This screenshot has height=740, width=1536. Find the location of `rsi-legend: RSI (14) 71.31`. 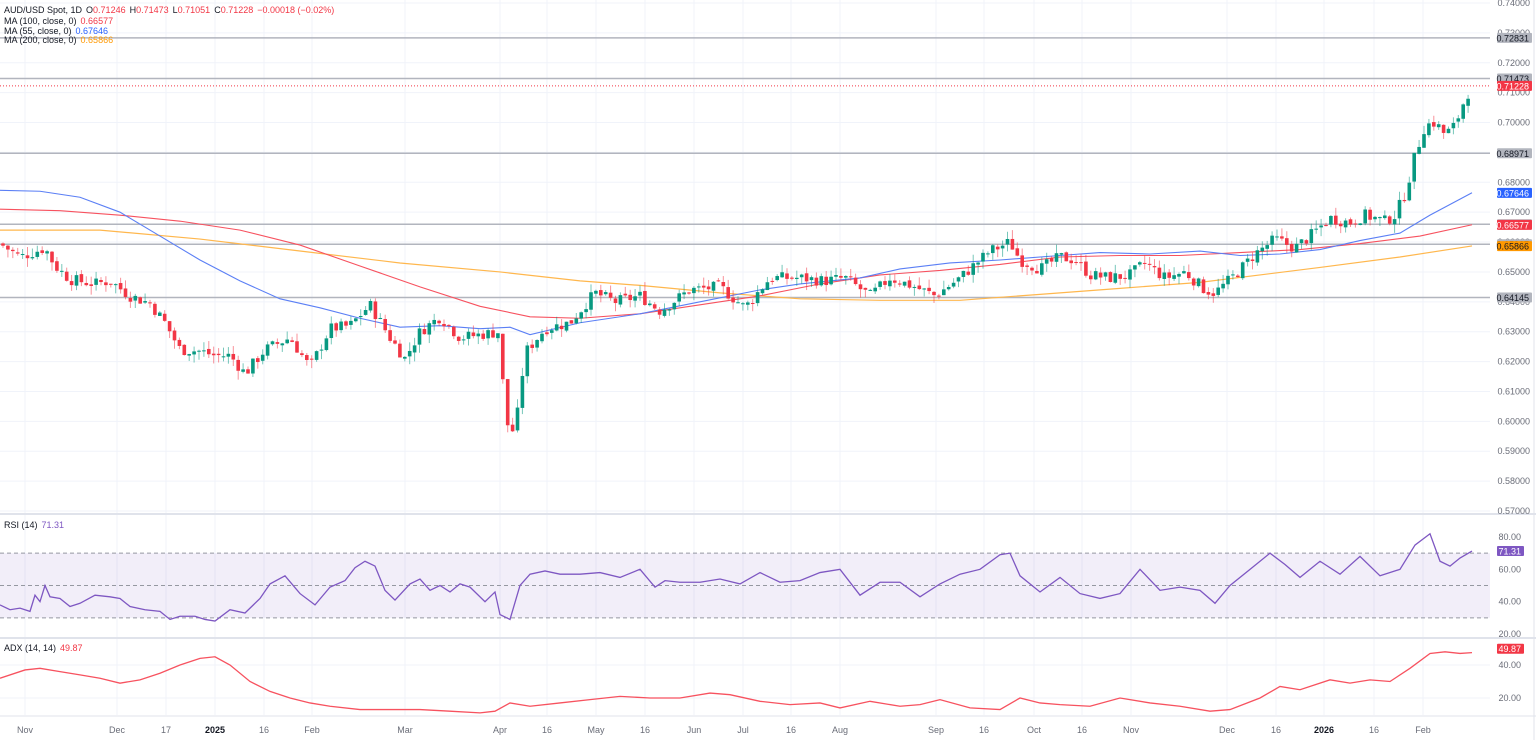

rsi-legend: RSI (14) 71.31 is located at coordinates (34, 525).